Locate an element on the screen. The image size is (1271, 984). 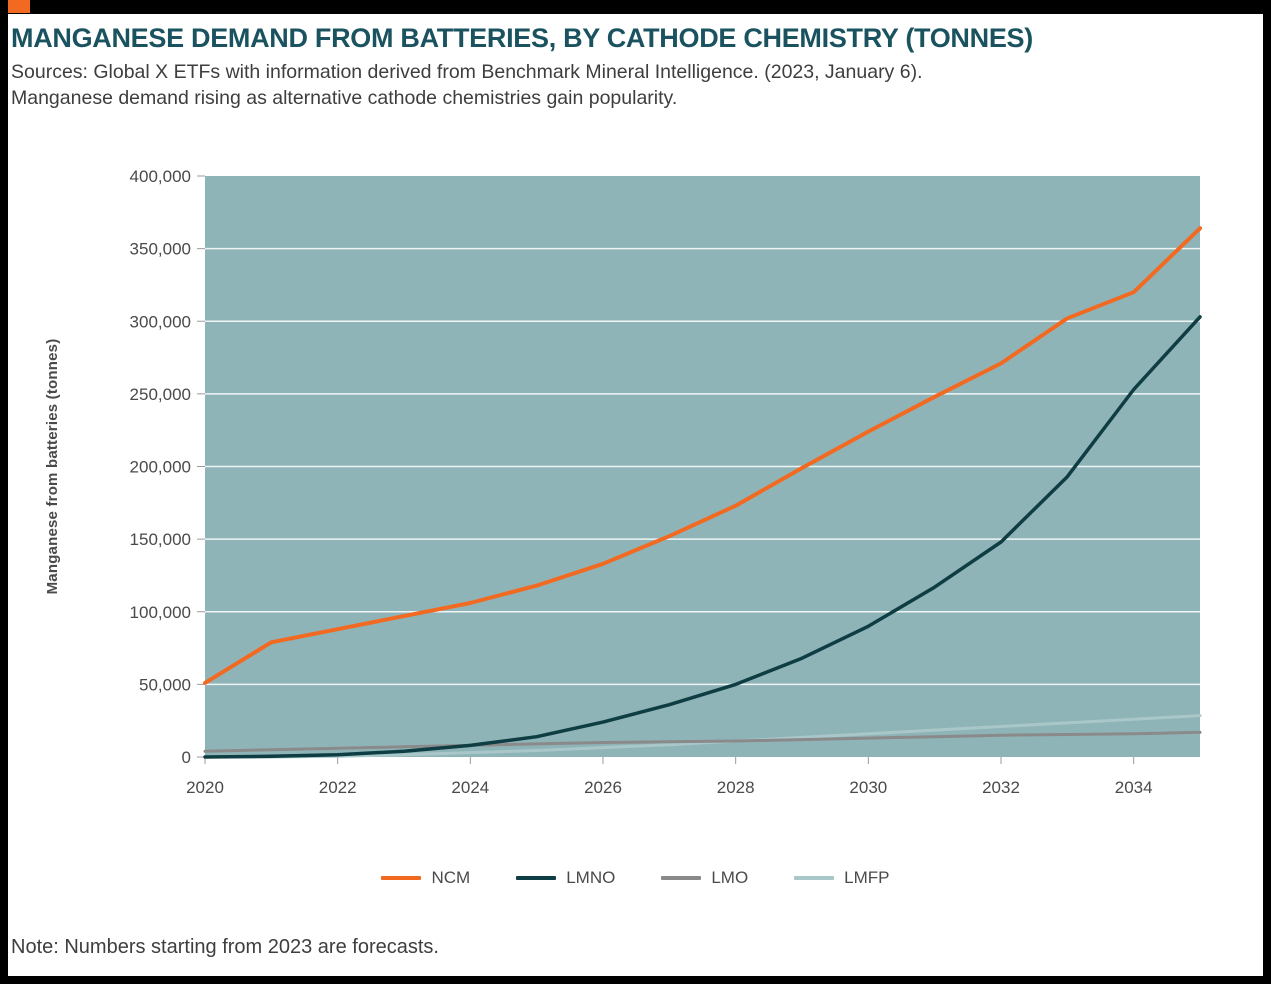
svg-text: 0 is located at coordinates (186, 757).